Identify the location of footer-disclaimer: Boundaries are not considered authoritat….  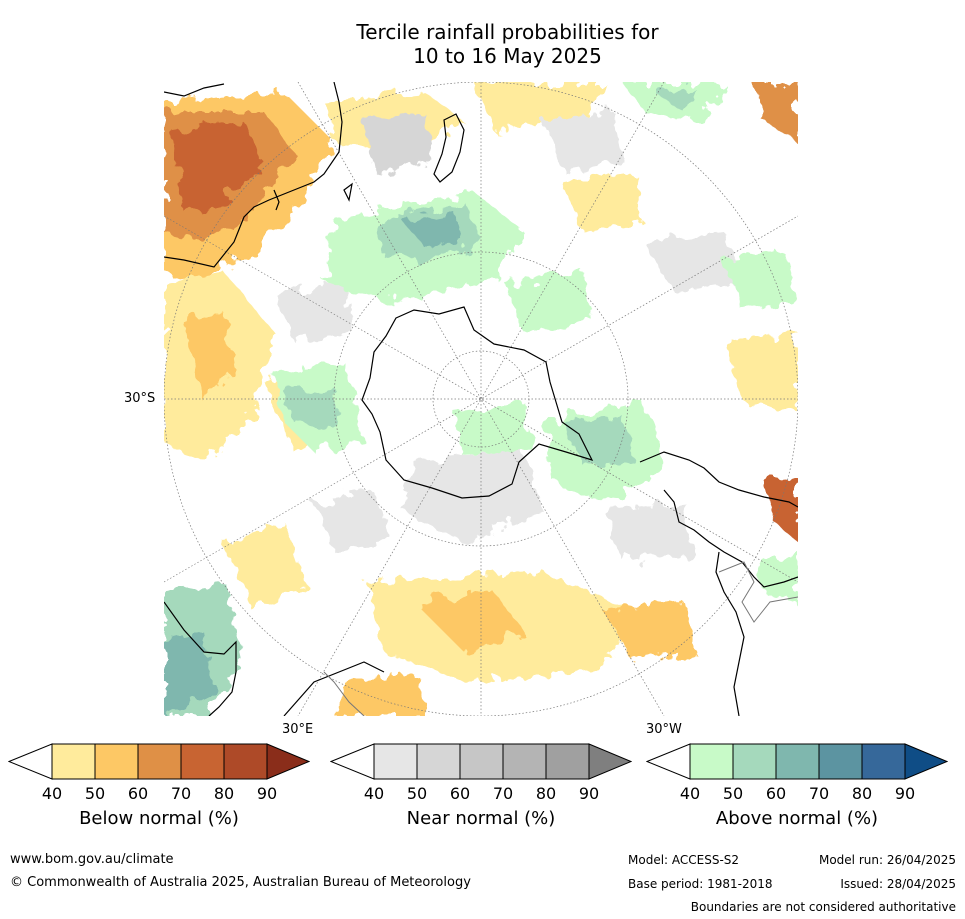
(823, 907).